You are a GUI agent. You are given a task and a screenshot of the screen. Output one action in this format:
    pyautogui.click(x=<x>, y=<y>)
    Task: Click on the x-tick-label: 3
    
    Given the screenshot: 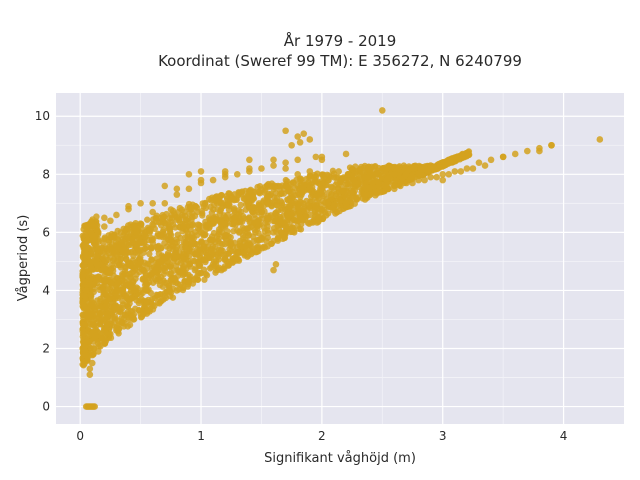 What is the action you would take?
    pyautogui.click(x=443, y=436)
    